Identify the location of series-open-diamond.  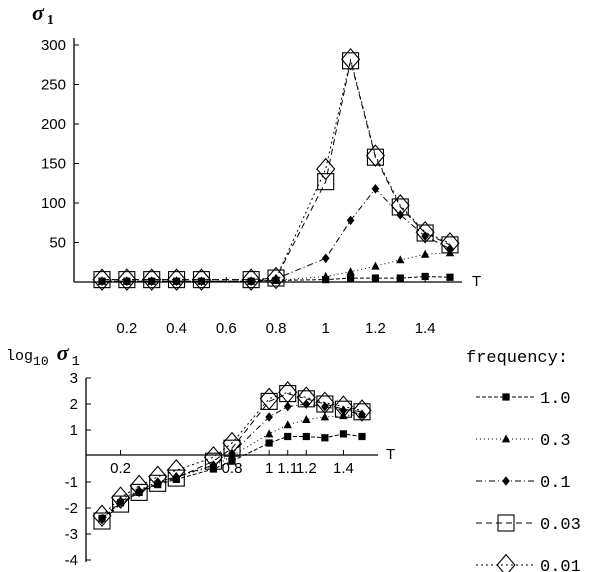
(232, 454).